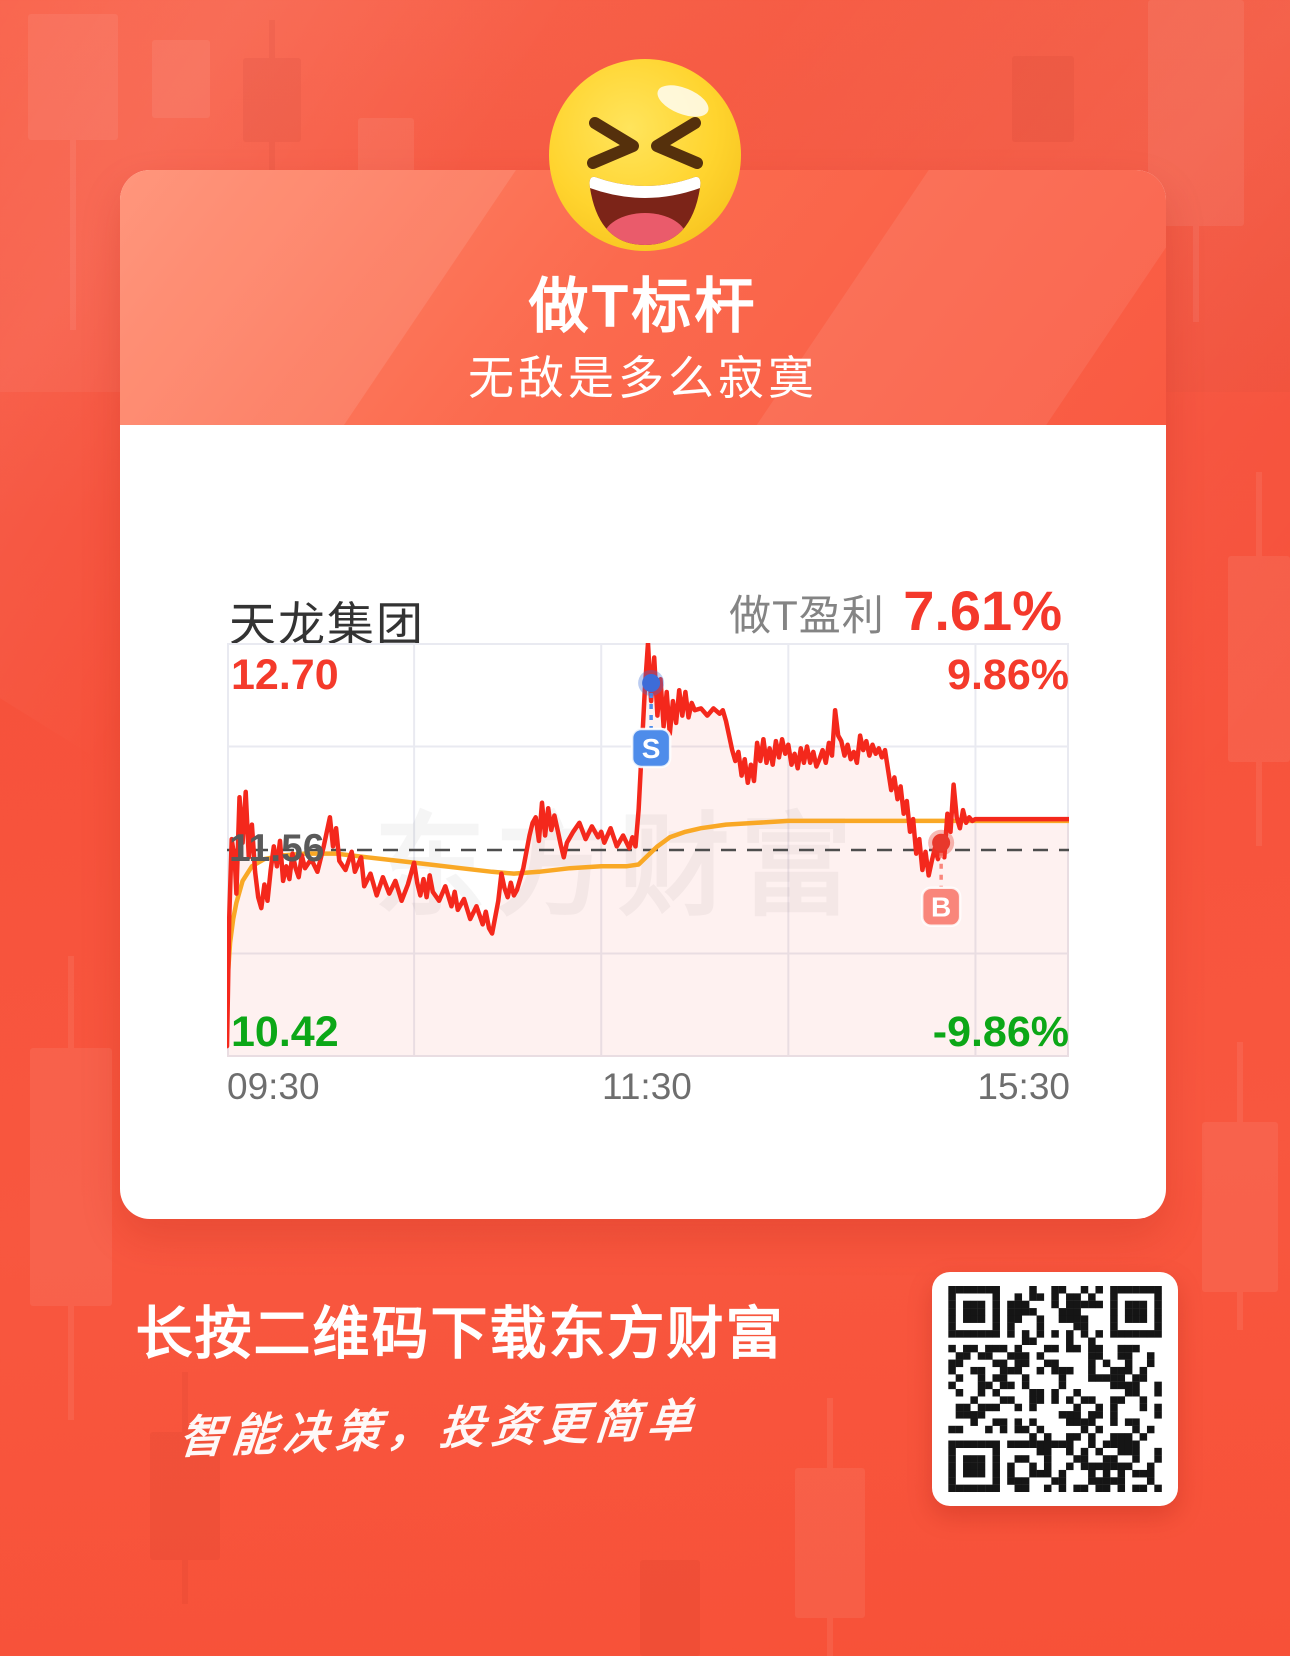 This screenshot has height=1656, width=1290. Describe the element at coordinates (460, 1334) in the screenshot. I see `download-cta-text: 长按二维码下载东方财富` at that location.